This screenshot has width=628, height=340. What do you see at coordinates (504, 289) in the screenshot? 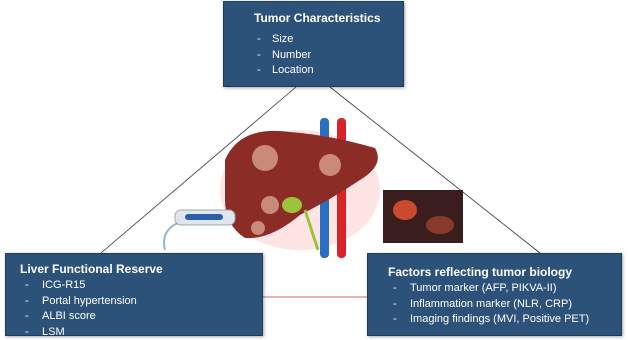
I see `box-item: Tumor marker (AFP, PIKVA-II)` at bounding box center [504, 289].